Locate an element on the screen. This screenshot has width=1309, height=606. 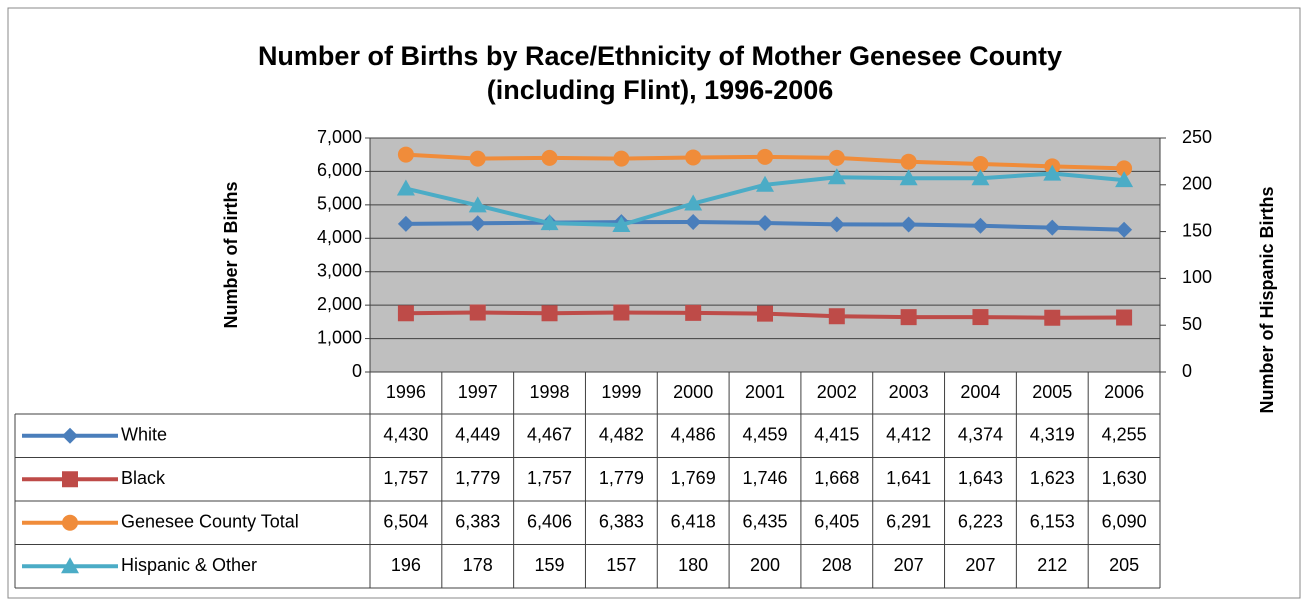
legend-label: Genesee County Total is located at coordinates (210, 522).